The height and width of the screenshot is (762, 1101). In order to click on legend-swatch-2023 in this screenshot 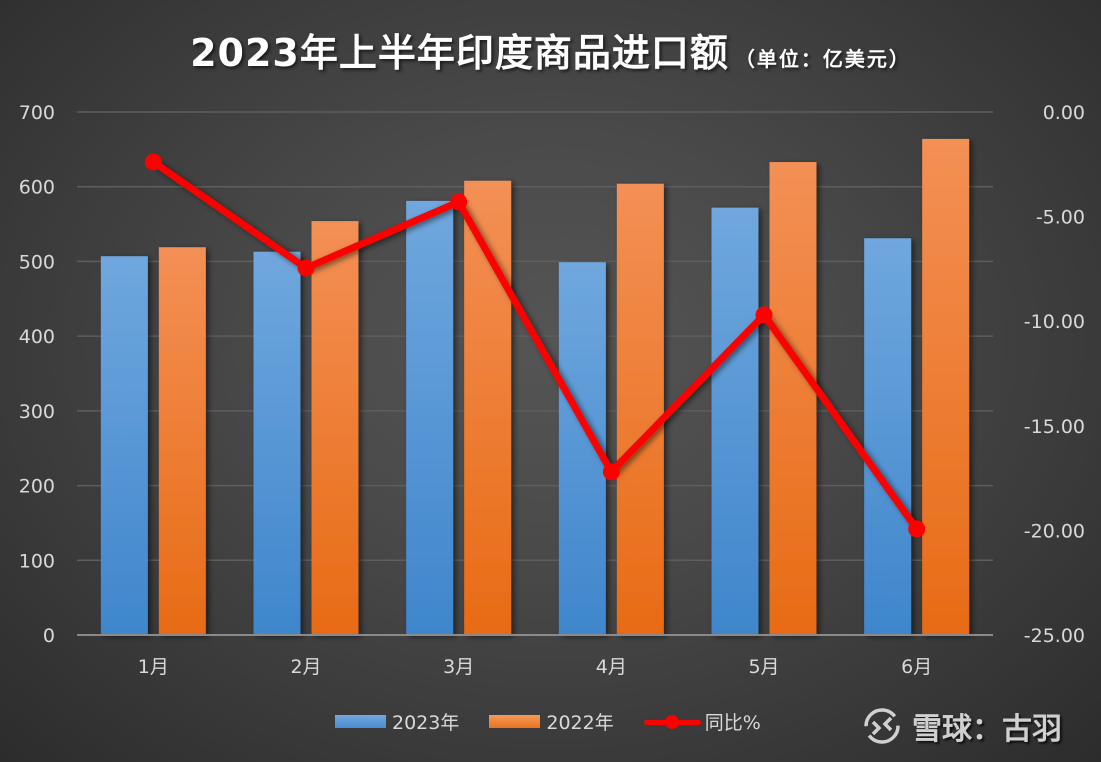, I will do `click(360, 721)`.